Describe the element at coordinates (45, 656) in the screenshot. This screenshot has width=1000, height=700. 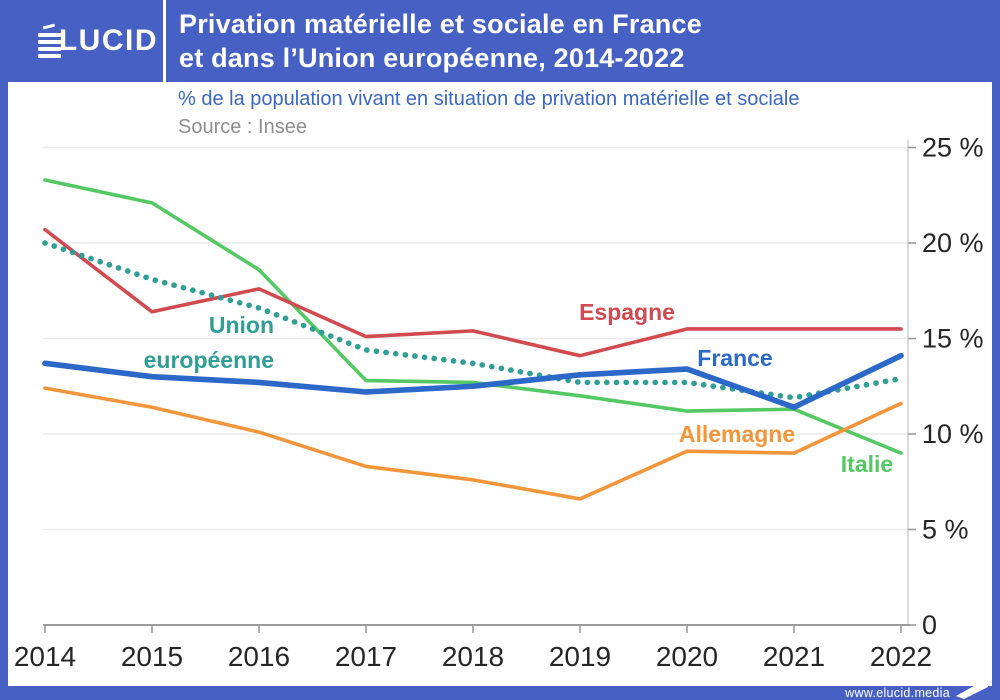
I see `x-tick-label-2014: 2014` at that location.